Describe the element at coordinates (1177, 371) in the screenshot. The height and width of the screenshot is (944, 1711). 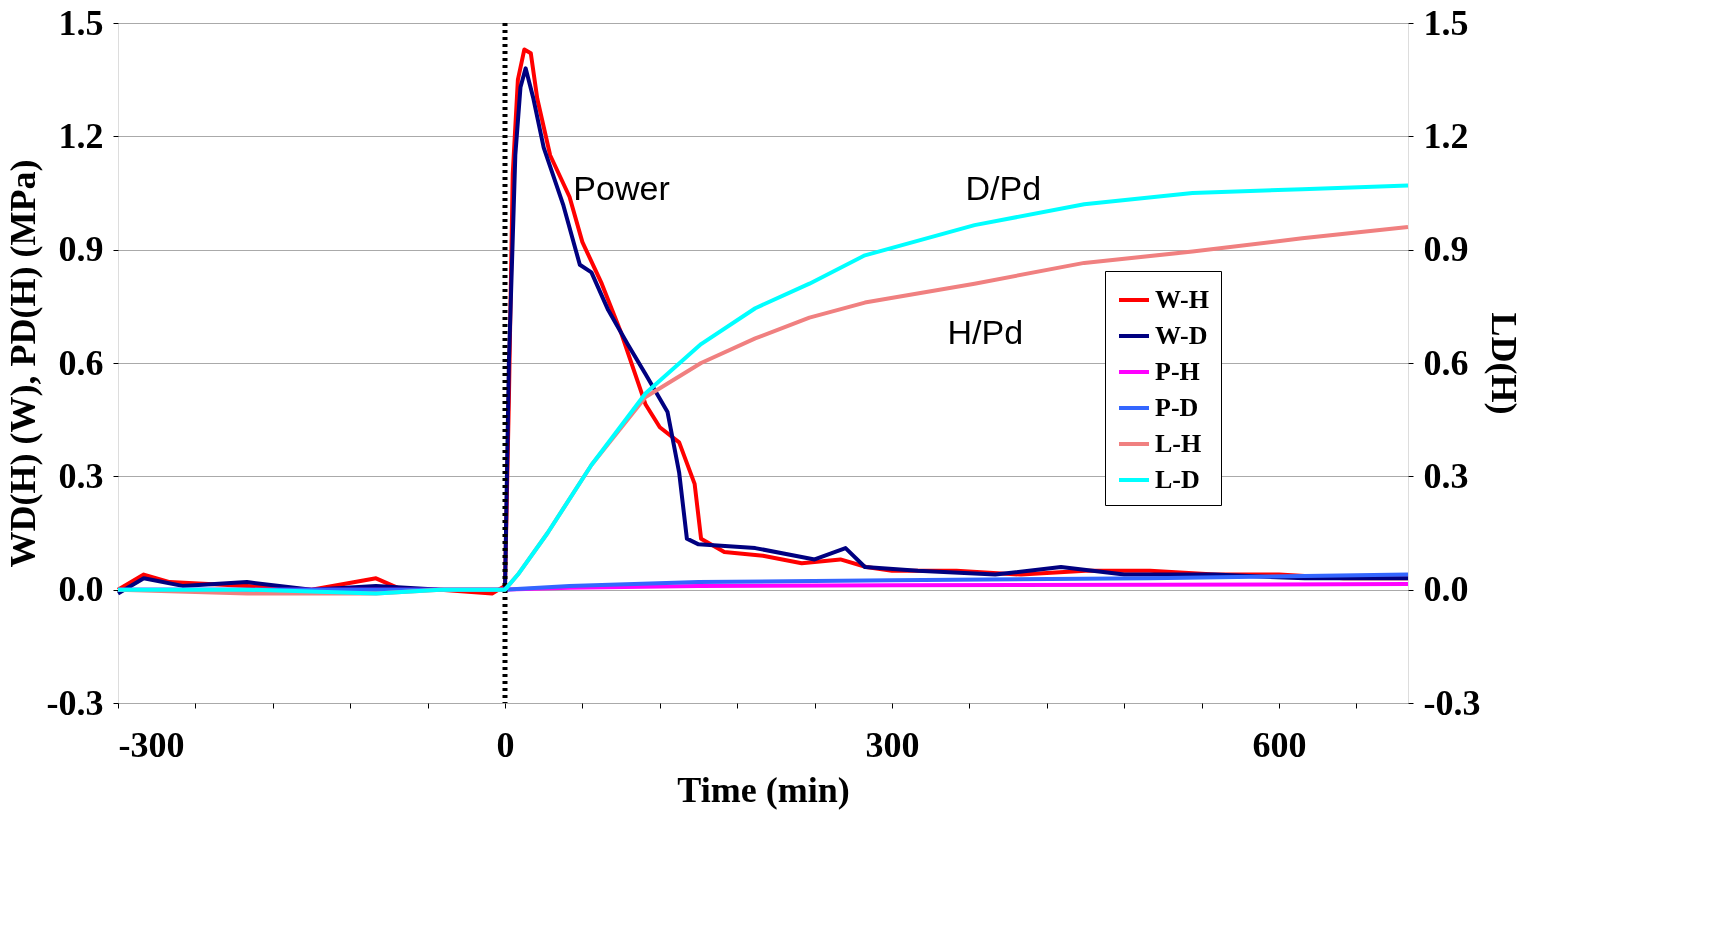
I see `legend-label: P-H` at that location.